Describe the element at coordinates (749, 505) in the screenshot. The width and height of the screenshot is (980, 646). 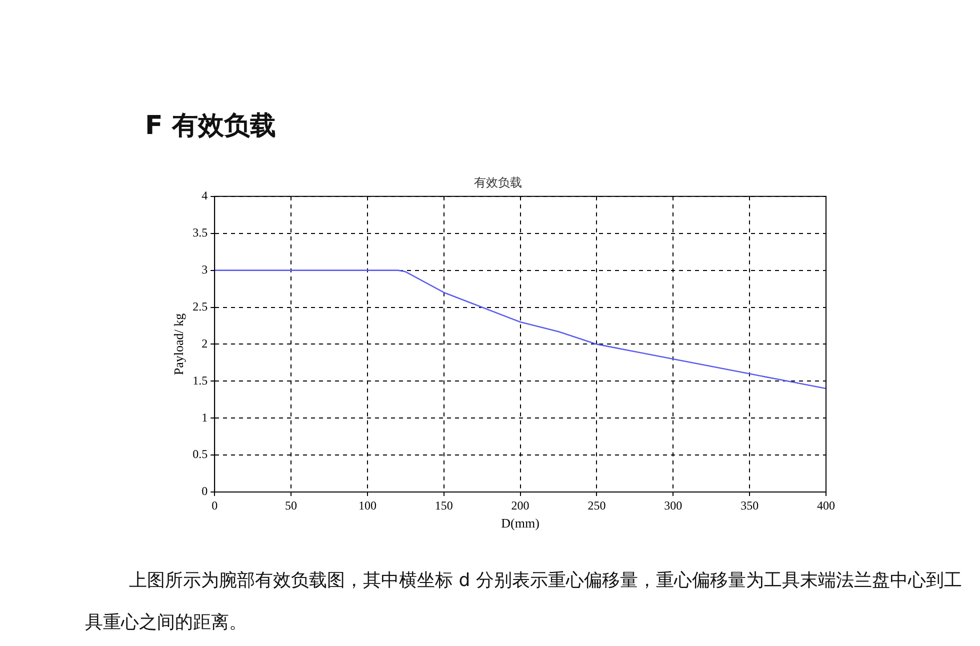
I see `x-tick-label: 350` at that location.